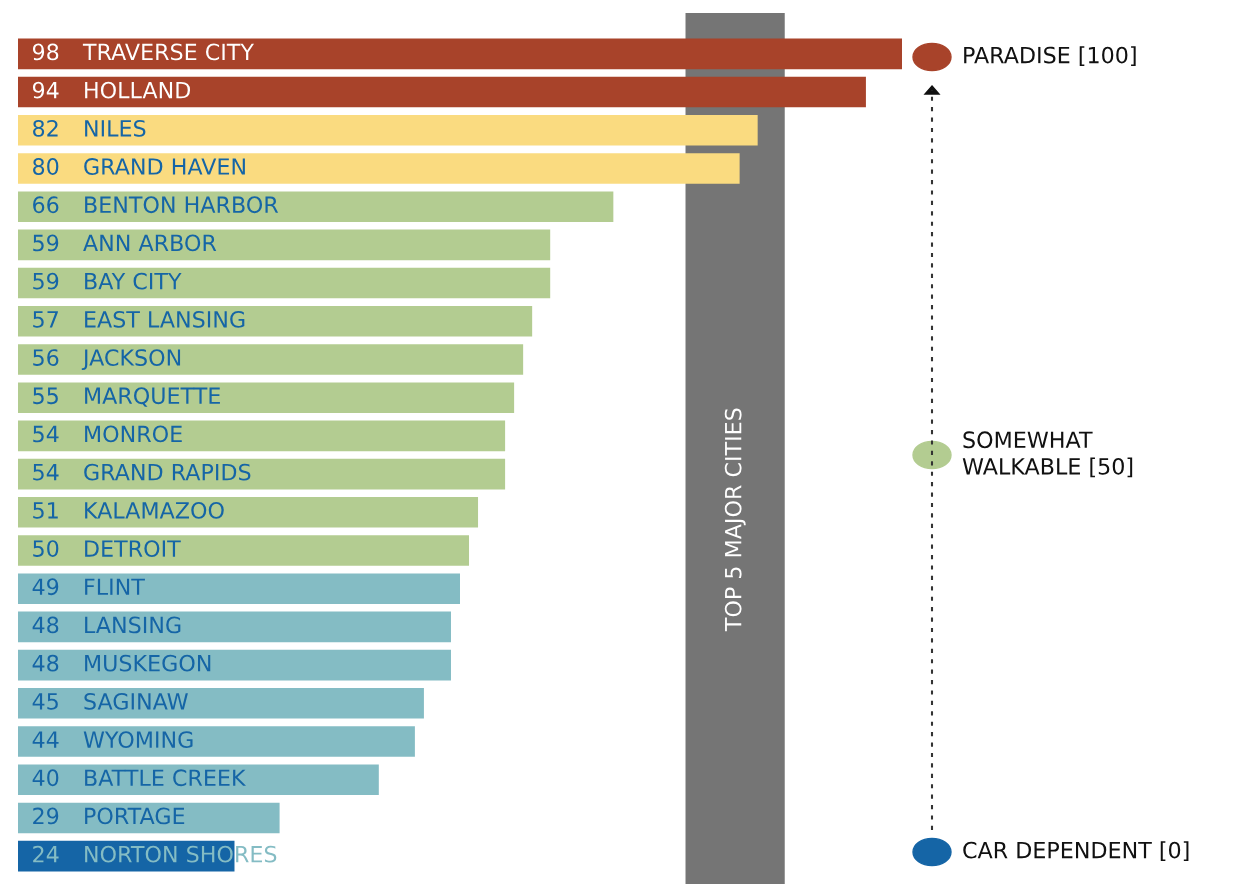  What do you see at coordinates (115, 586) in the screenshot?
I see `y-tick-label: FLINT` at bounding box center [115, 586].